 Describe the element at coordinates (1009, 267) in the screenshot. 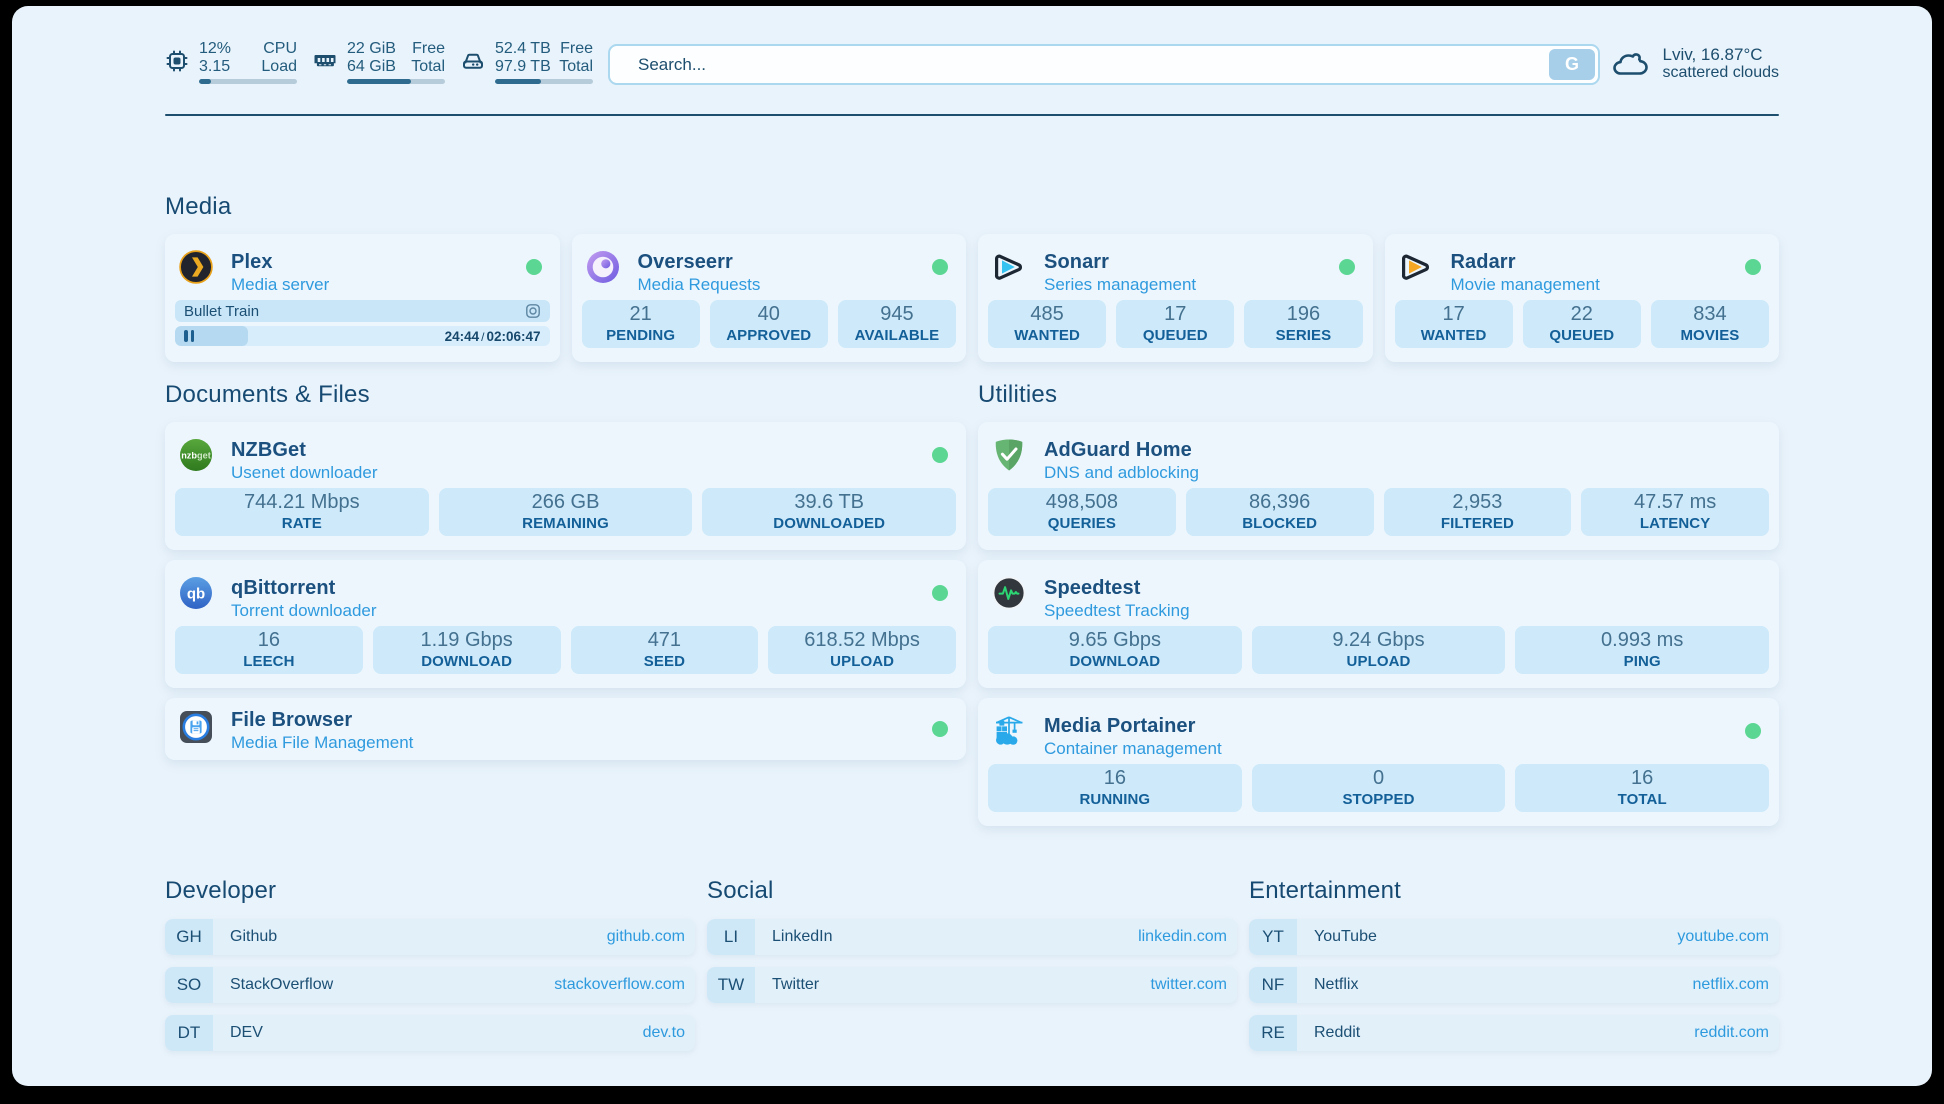

I see `sonarr-icon` at that location.